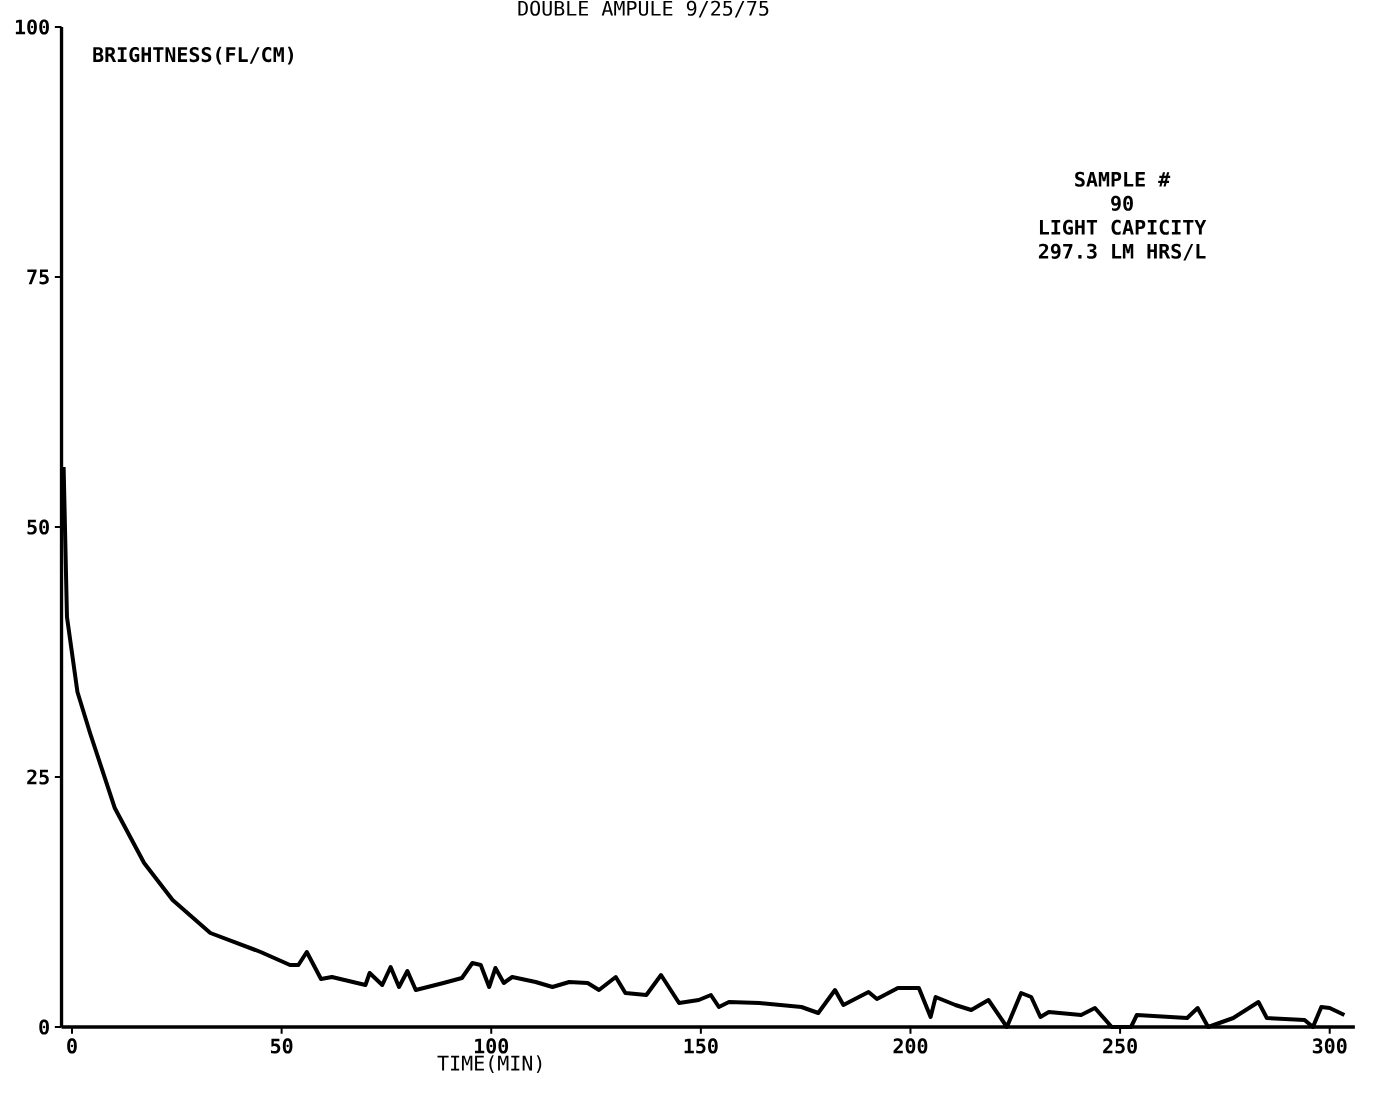 The image size is (1382, 1097). Describe the element at coordinates (38, 777) in the screenshot. I see `y-tick-label: 25` at that location.